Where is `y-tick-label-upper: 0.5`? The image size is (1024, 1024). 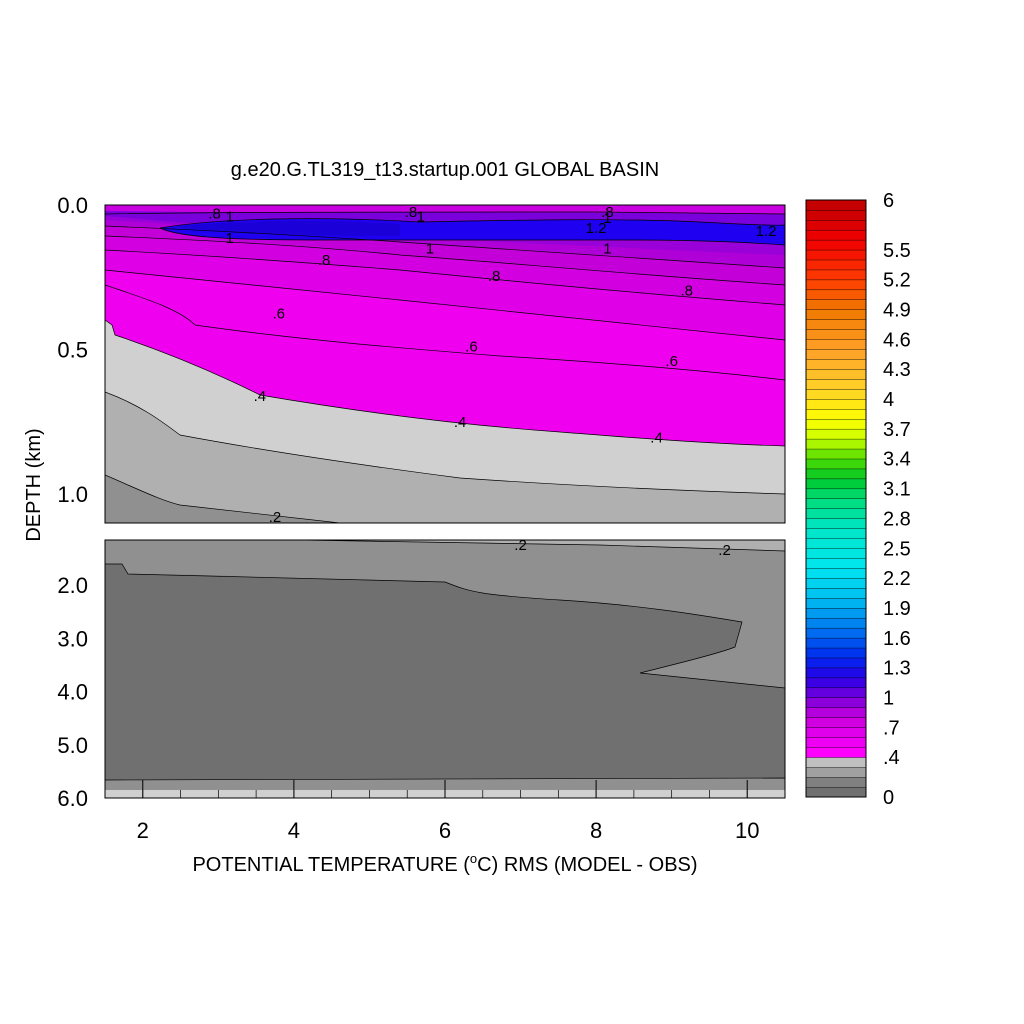 y-tick-label-upper: 0.5 is located at coordinates (72, 350).